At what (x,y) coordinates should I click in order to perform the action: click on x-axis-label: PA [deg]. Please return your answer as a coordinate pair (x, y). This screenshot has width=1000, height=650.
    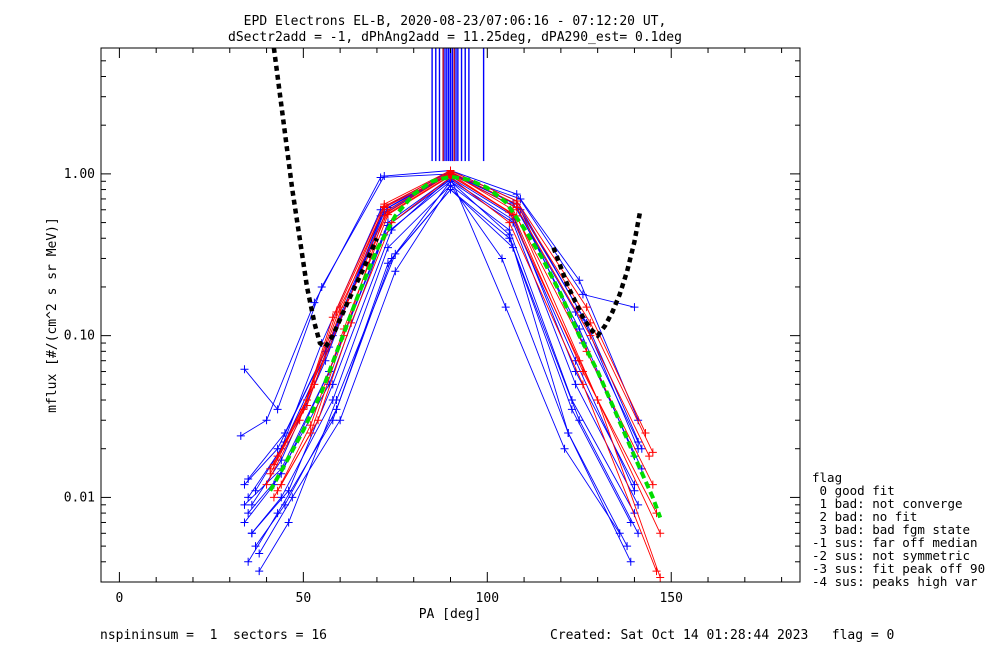
    Looking at the image, I should click on (450, 614).